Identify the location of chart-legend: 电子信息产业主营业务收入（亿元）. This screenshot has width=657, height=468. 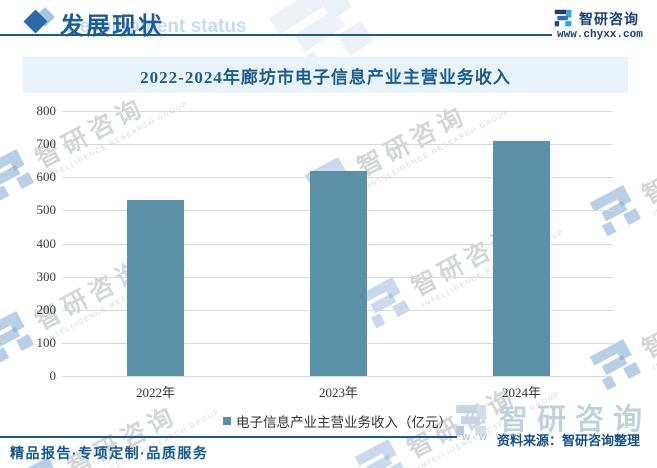
(337, 421).